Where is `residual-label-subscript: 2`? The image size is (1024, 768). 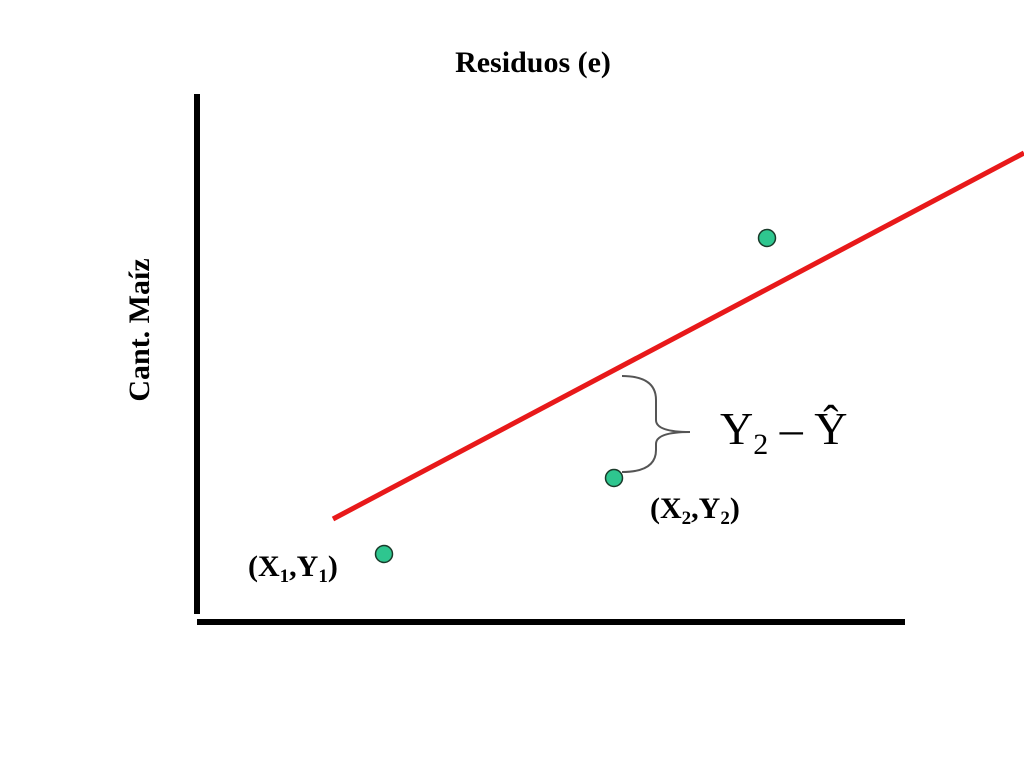
residual-label-subscript: 2 is located at coordinates (760, 444).